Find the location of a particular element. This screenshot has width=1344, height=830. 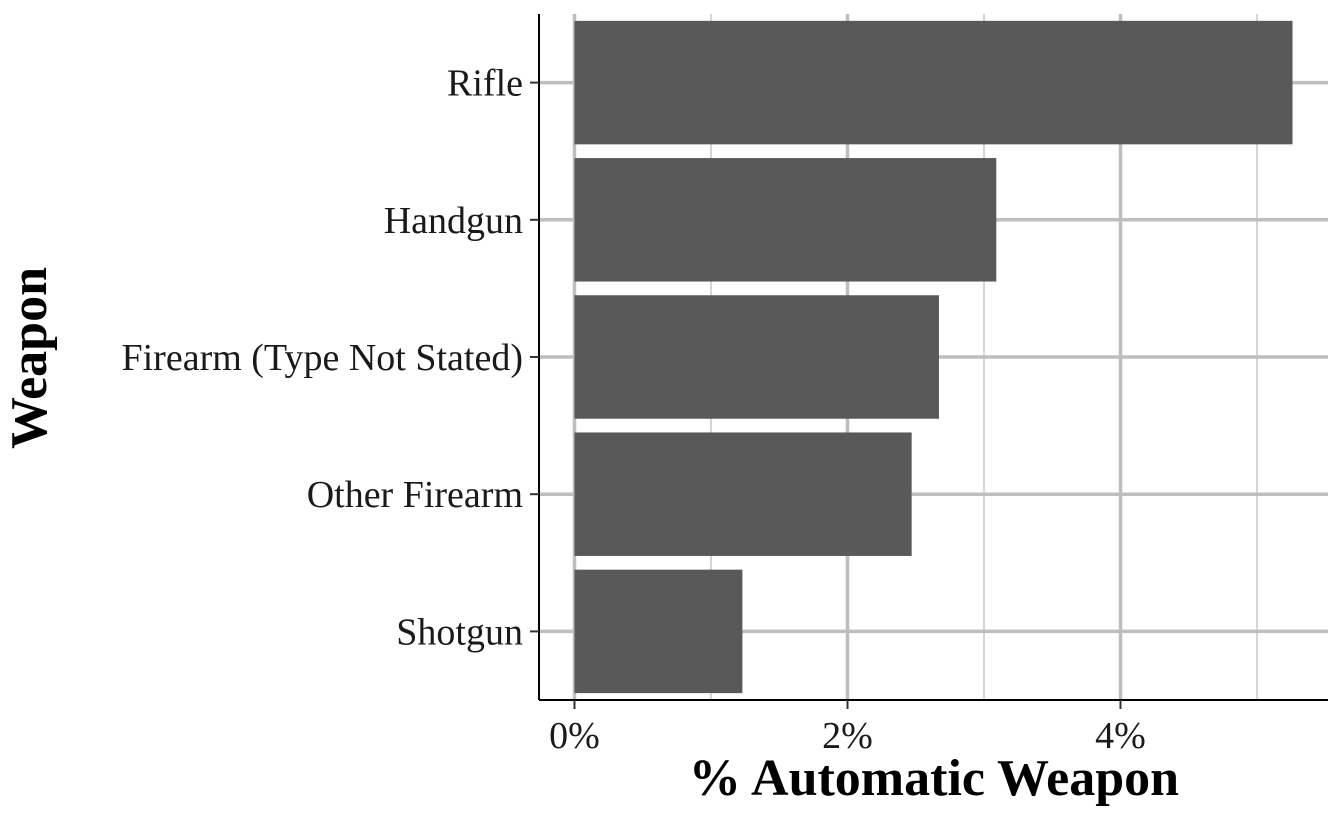

x-tick-label: 0% is located at coordinates (574, 736).